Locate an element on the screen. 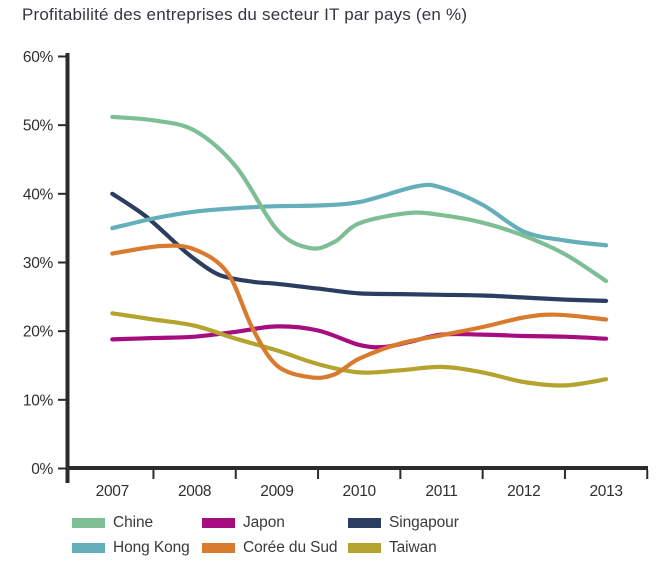 This screenshot has width=662, height=561. legend-item-singapour: Singapour is located at coordinates (403, 523).